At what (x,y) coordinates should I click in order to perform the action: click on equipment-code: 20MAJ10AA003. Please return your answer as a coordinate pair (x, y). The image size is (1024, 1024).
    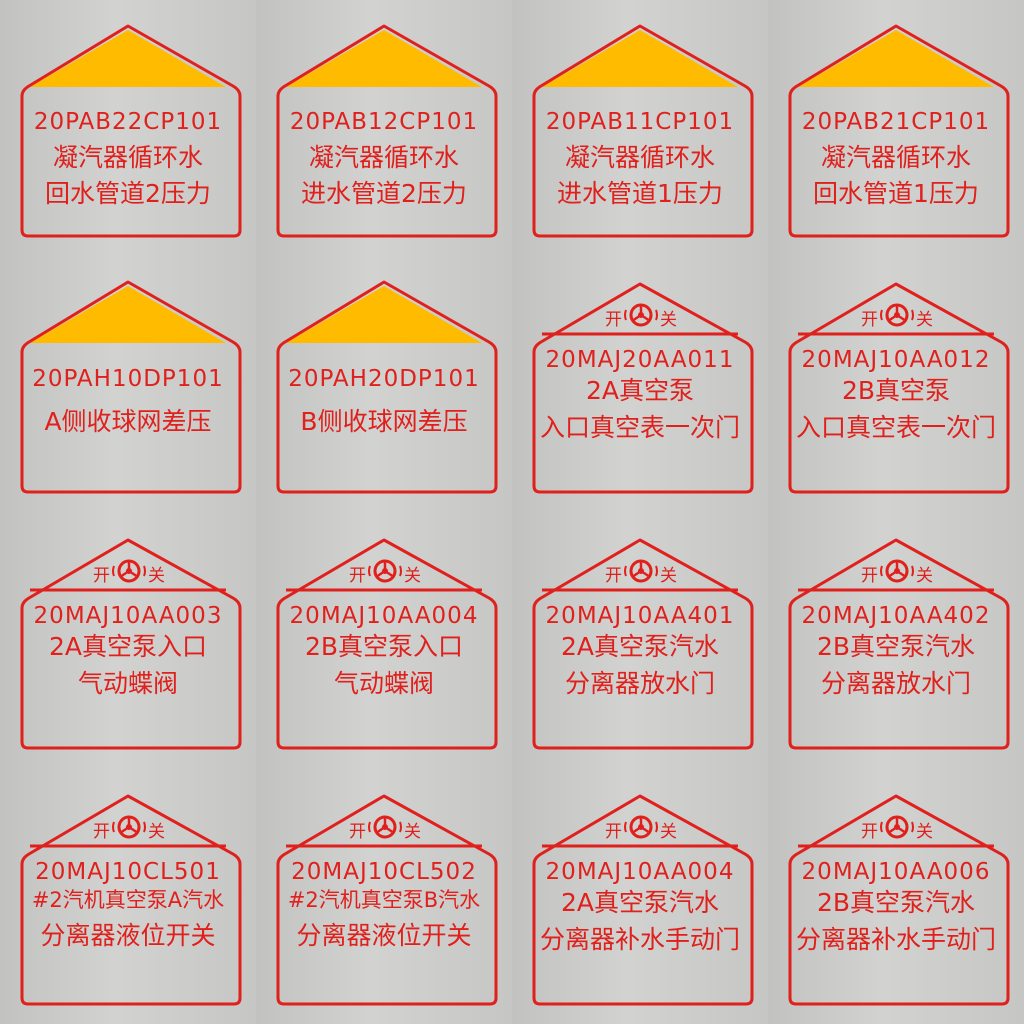
    Looking at the image, I should click on (128, 616).